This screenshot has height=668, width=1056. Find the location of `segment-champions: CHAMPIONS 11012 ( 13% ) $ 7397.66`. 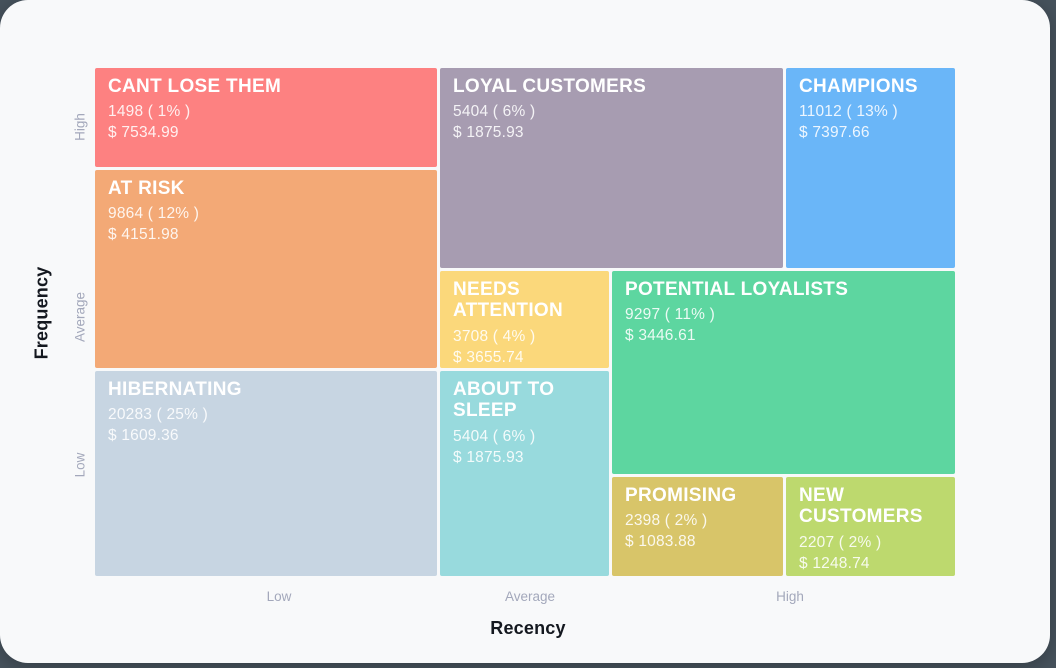

segment-champions: CHAMPIONS 11012 ( 13% ) $ 7397.66 is located at coordinates (870, 168).